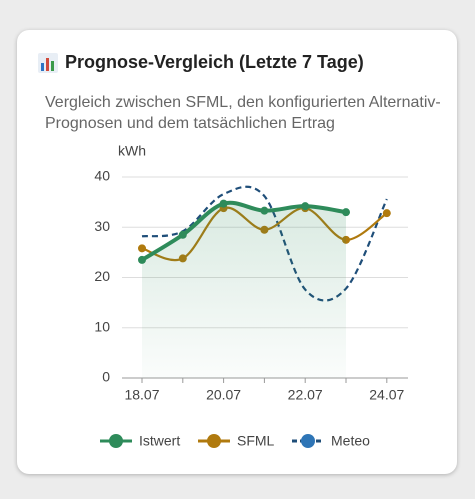  Describe the element at coordinates (106, 377) in the screenshot. I see `y-tick-label: 0` at that location.